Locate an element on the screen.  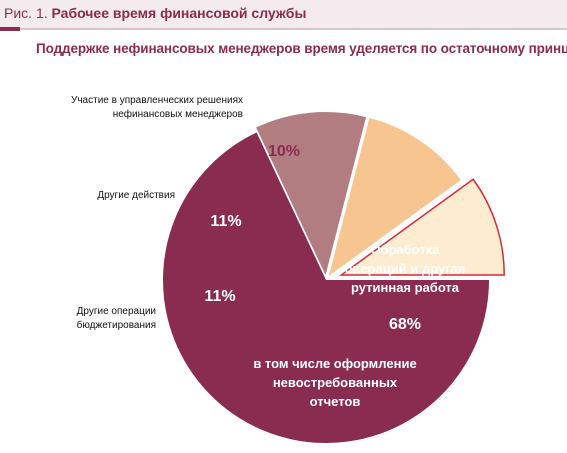
value-label-routine: 68% is located at coordinates (405, 324).